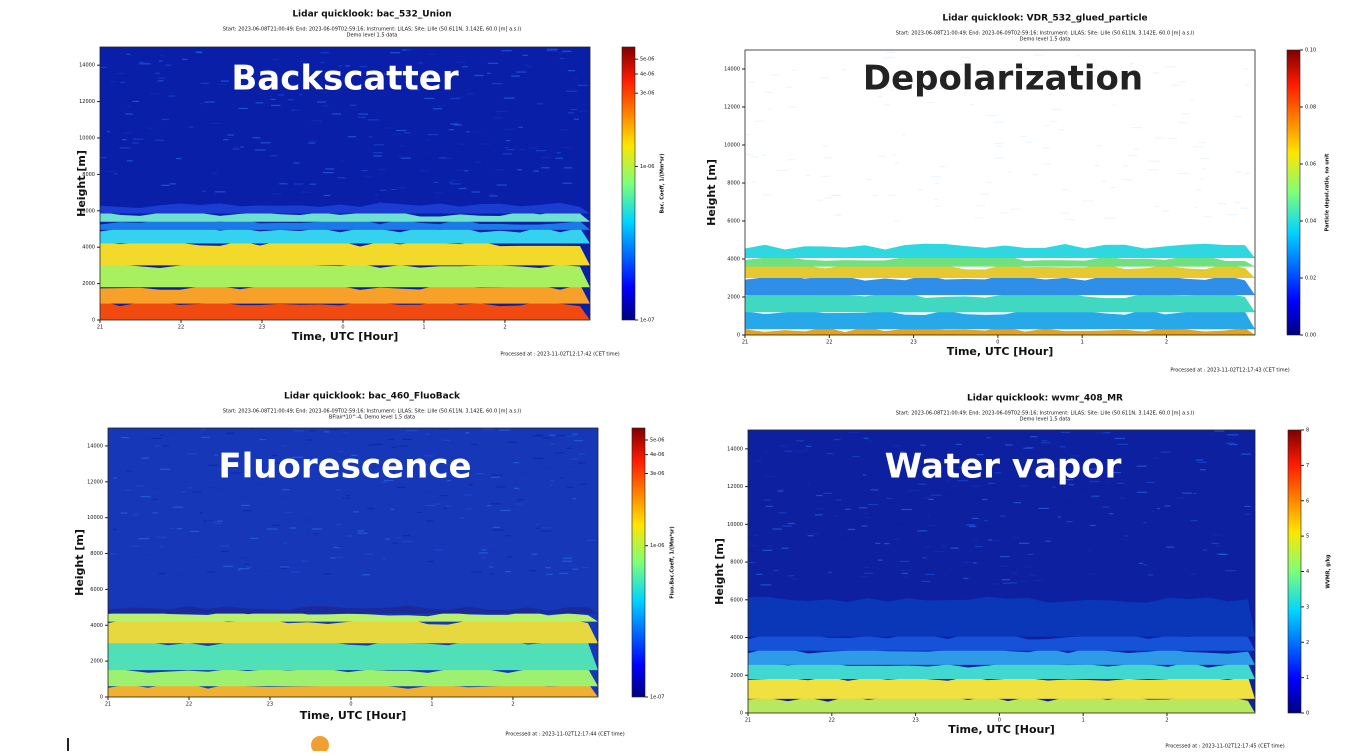 This screenshot has height=755, width=1352. Describe the element at coordinates (1310, 222) in the screenshot. I see `colorbar-tick-label: 0.04` at that location.